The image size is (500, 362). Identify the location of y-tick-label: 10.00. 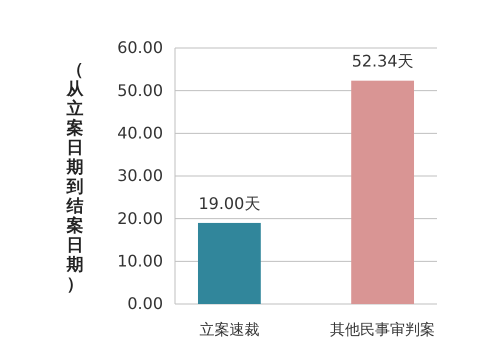
(140, 260).